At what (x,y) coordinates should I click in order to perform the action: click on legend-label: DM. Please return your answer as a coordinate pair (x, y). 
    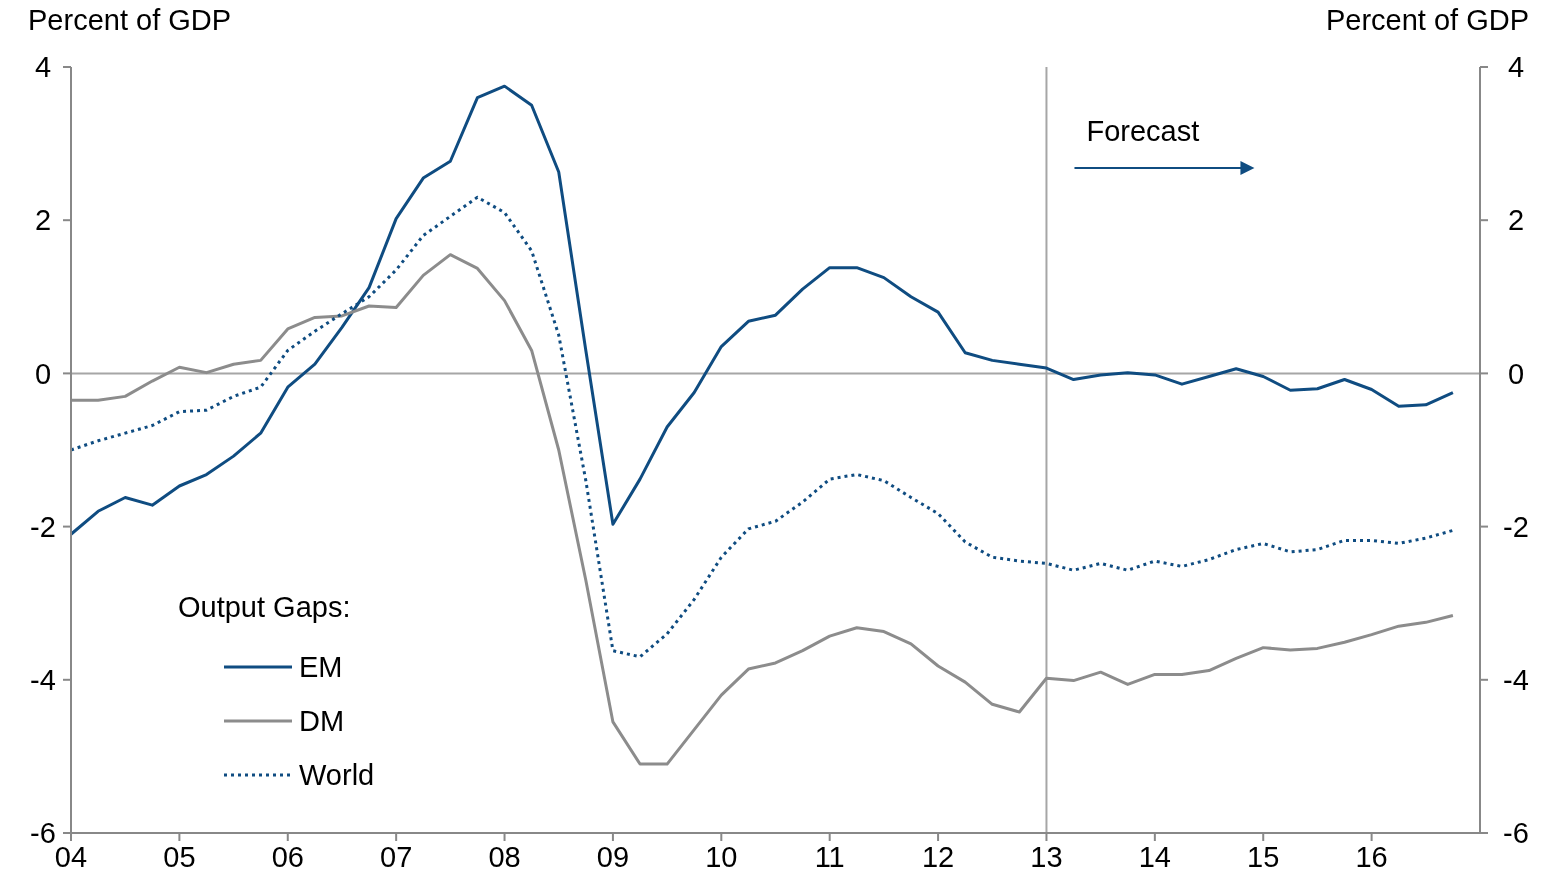
    Looking at the image, I should click on (322, 721).